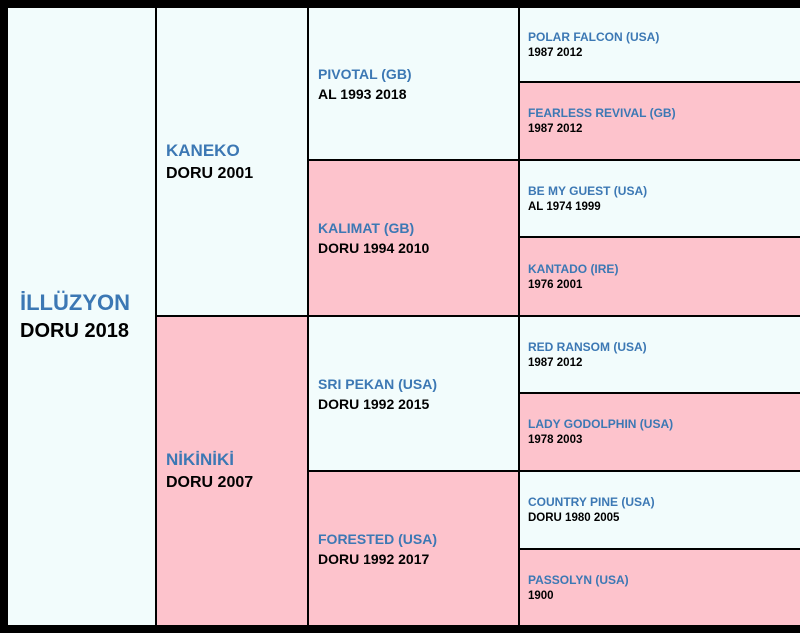 The image size is (800, 633). I want to click on horse-name: FEARLESS REVIVAL (GB), so click(602, 113).